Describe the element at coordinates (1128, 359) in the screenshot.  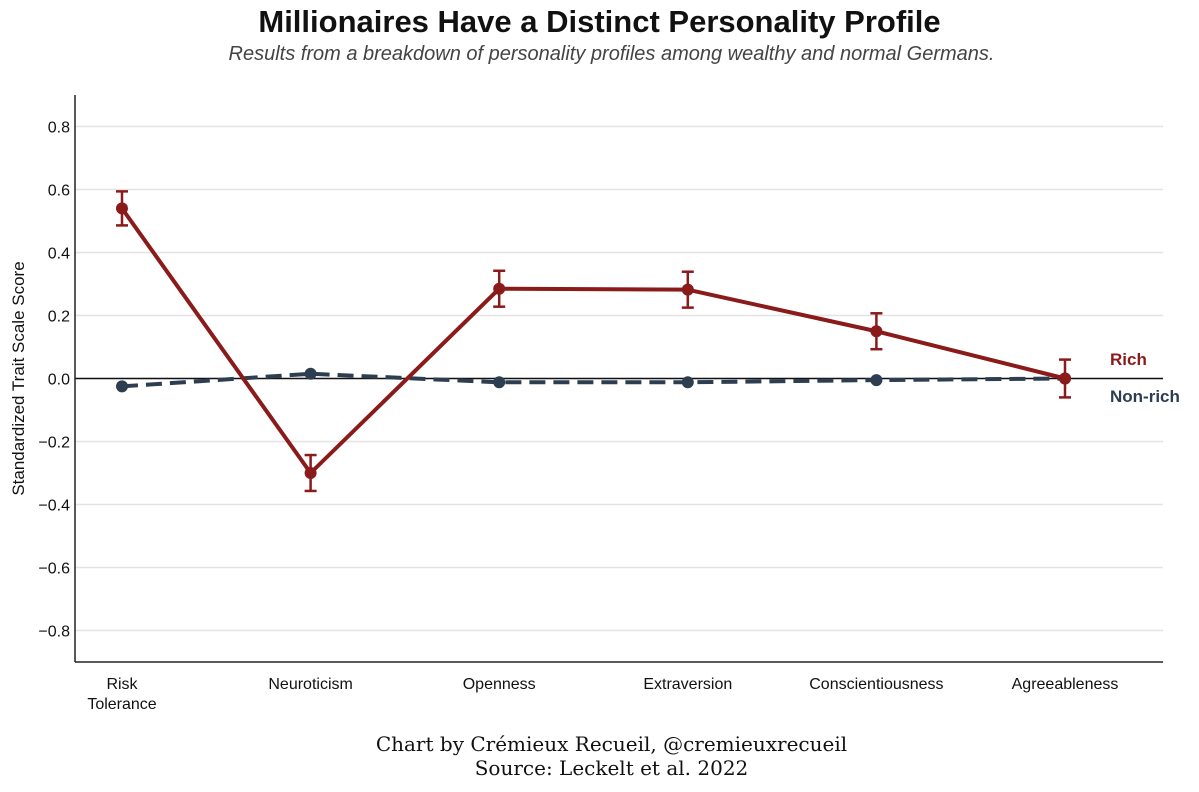
I see `series-label-rich: Rich` at that location.